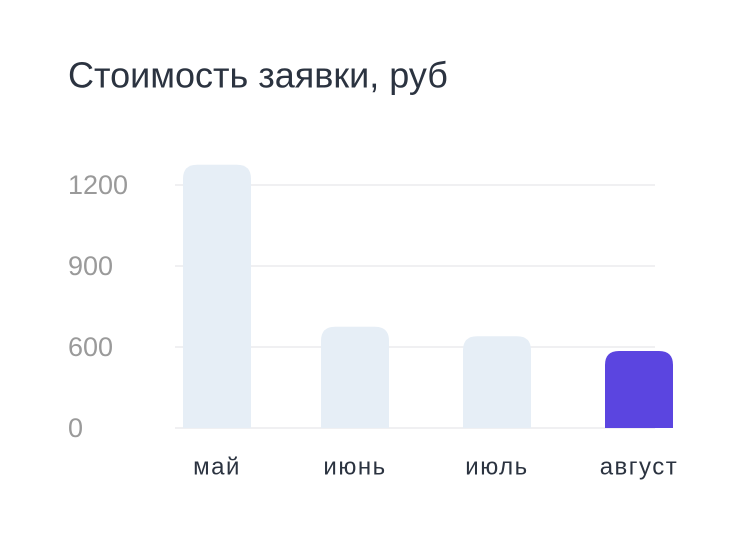 This screenshot has width=755, height=537. I want to click on y-tick-label: 0, so click(75, 428).